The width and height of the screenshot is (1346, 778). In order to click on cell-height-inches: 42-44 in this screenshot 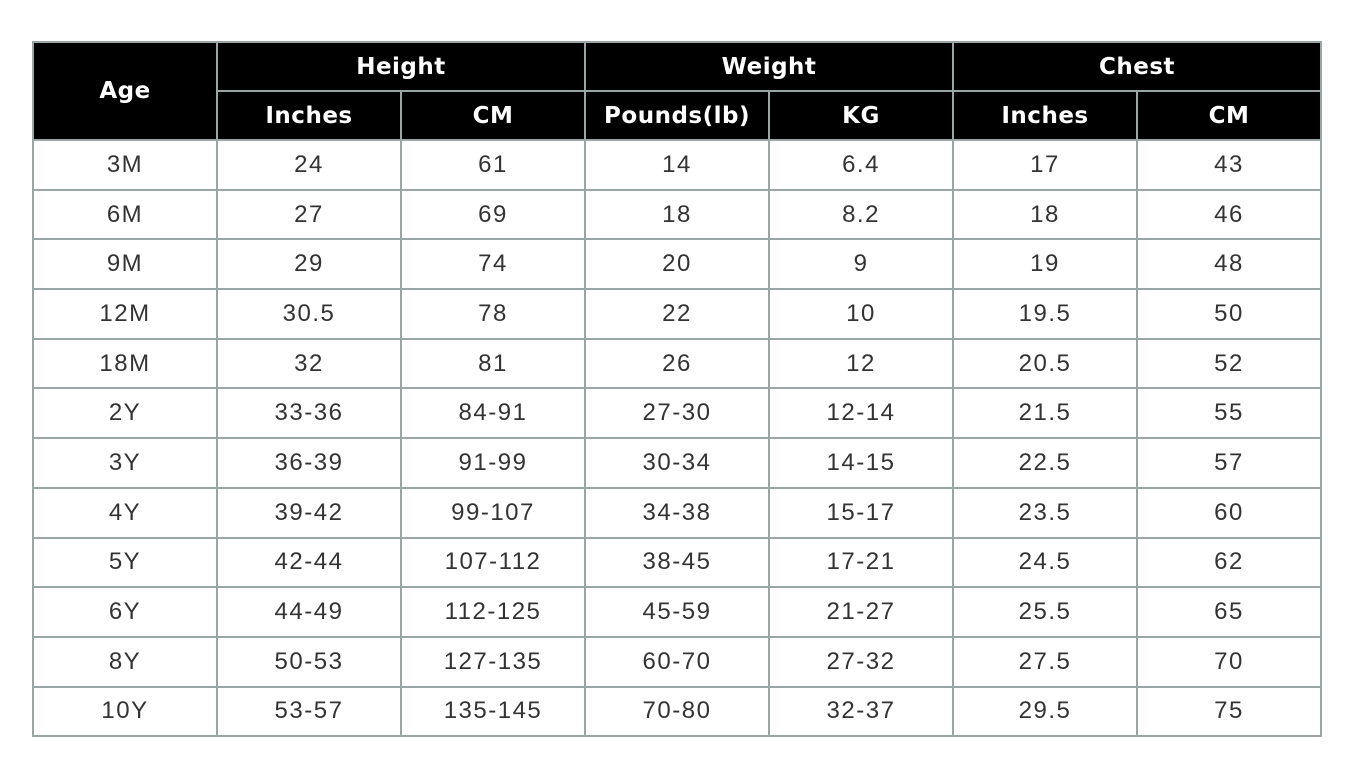, I will do `click(309, 562)`.